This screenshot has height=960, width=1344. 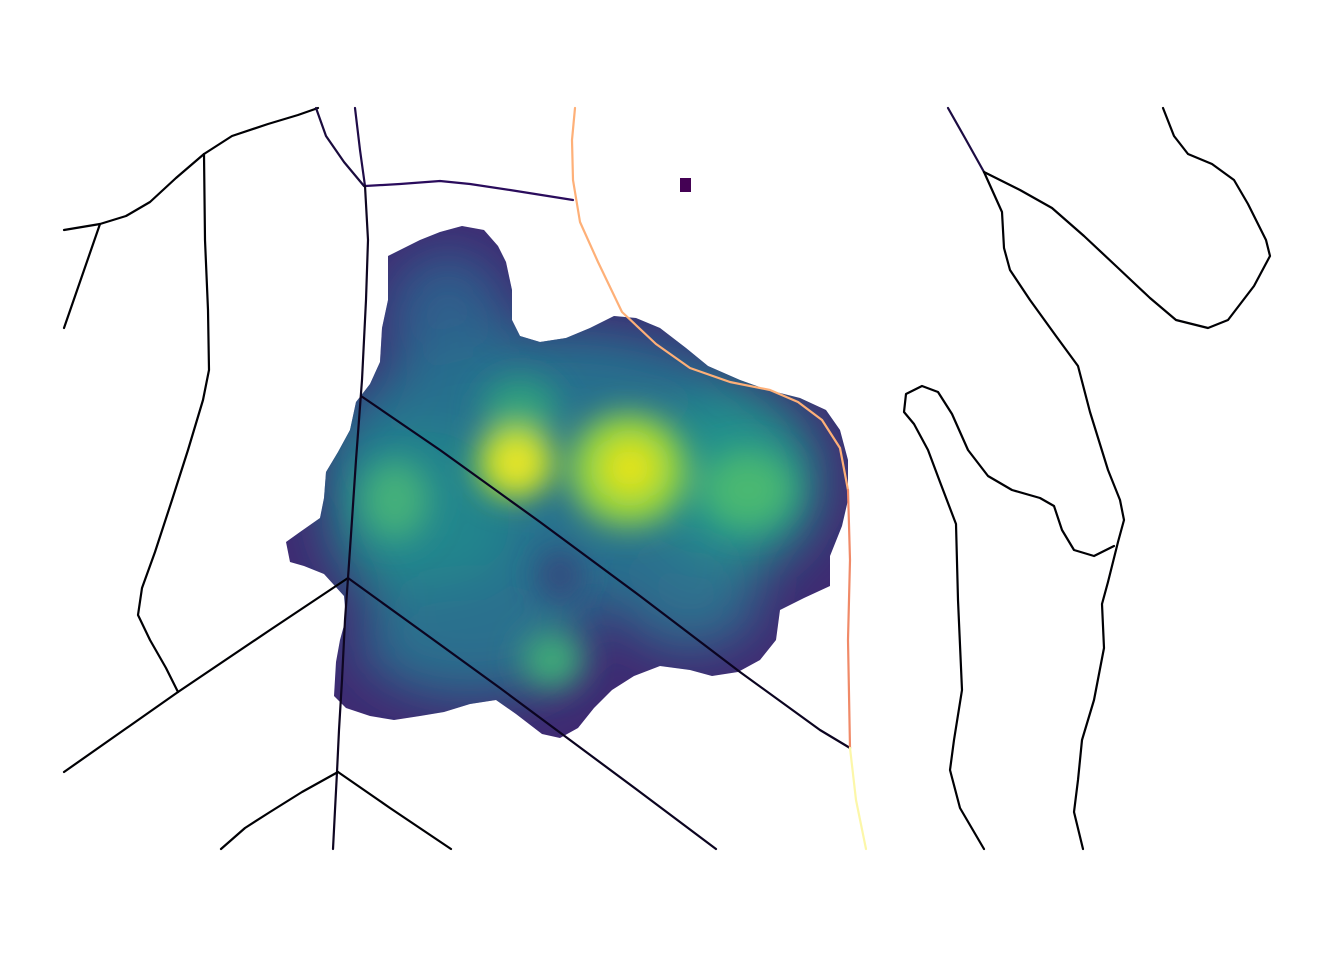 What do you see at coordinates (710, 299) in the screenshot?
I see `edge-east-river-upper` at bounding box center [710, 299].